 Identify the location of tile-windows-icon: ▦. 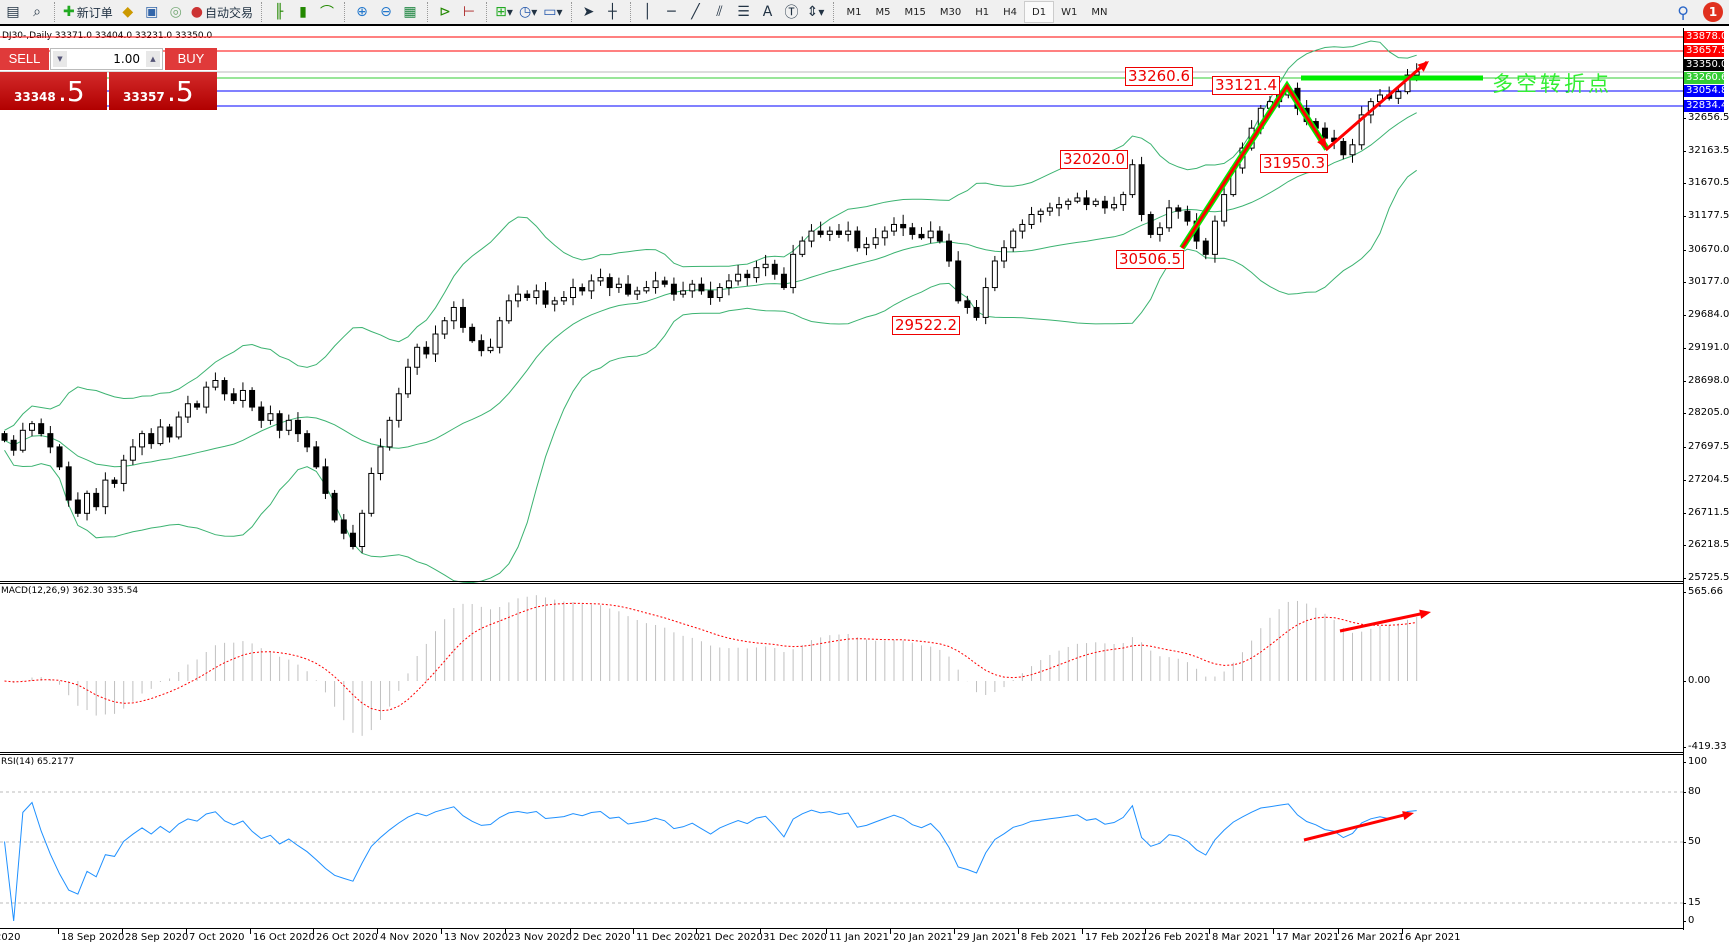
(410, 12).